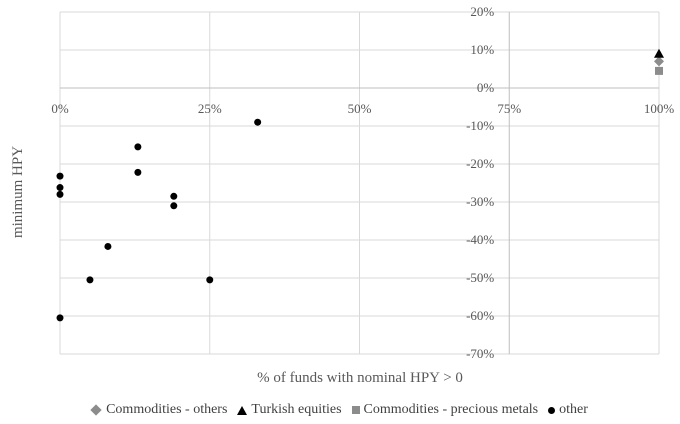 The width and height of the screenshot is (680, 424). What do you see at coordinates (480, 201) in the screenshot?
I see `y-tick-label-5: -30%` at bounding box center [480, 201].